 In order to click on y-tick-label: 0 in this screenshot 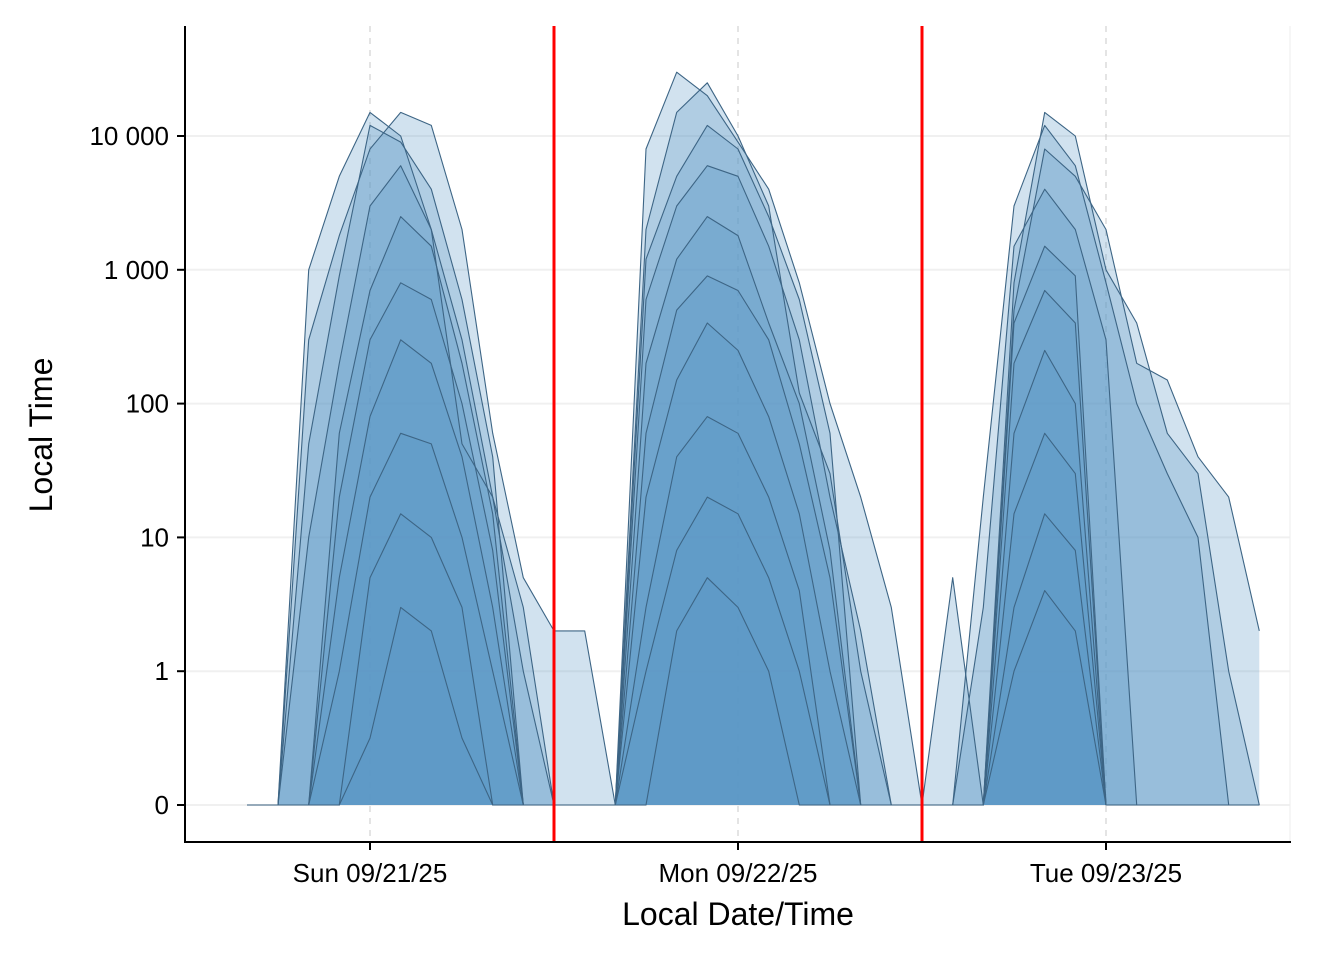, I will do `click(162, 805)`.